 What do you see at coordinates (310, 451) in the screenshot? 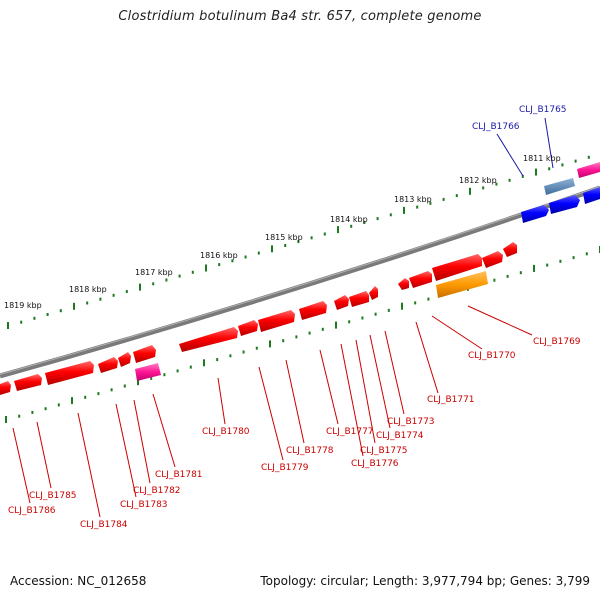
I see `gene-label-clj_b1778: CLJ_B1778` at bounding box center [310, 451].